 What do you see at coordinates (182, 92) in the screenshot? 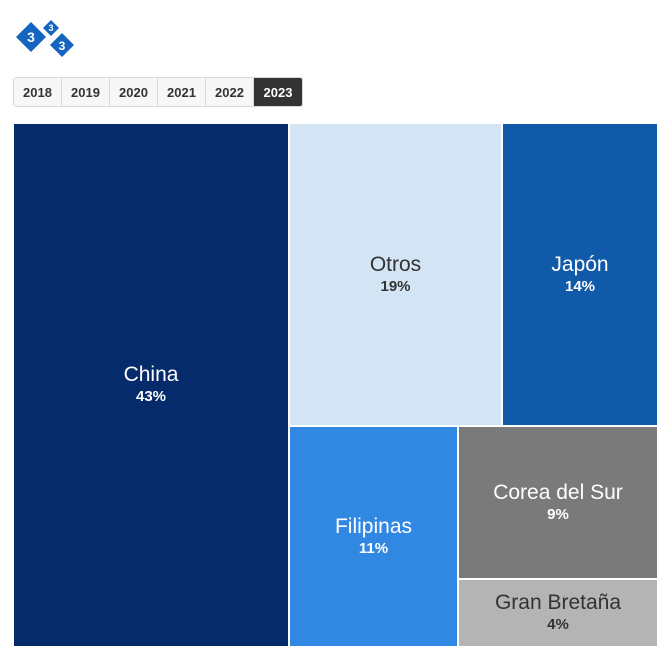
I see `tab-2021: 2021` at bounding box center [182, 92].